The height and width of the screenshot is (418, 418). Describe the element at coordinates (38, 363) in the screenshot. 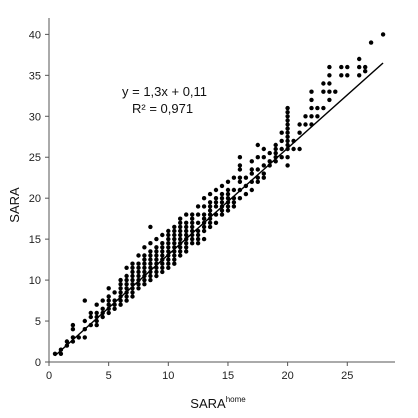

I see `y-tick-label: 0` at that location.